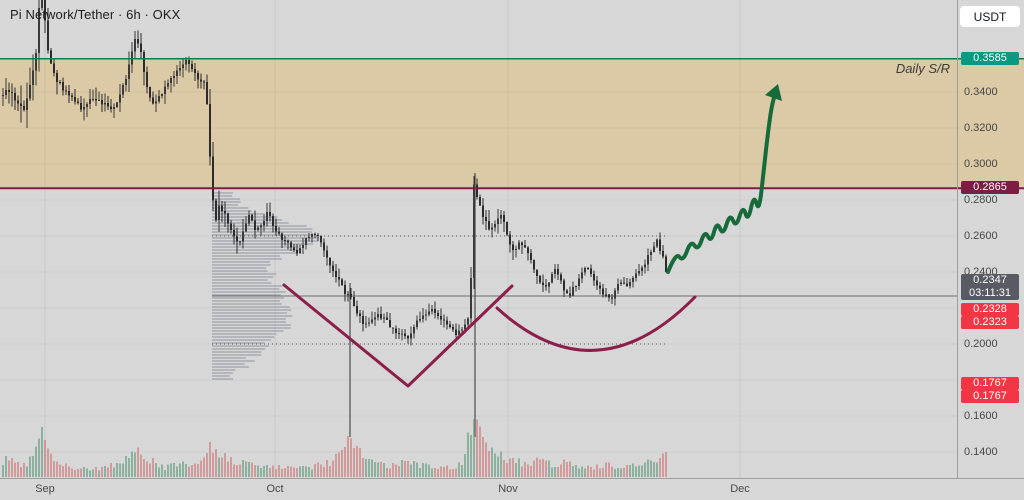 This screenshot has width=1024, height=500. Describe the element at coordinates (398, 335) in the screenshot. I see `v-pattern-drawing` at that location.